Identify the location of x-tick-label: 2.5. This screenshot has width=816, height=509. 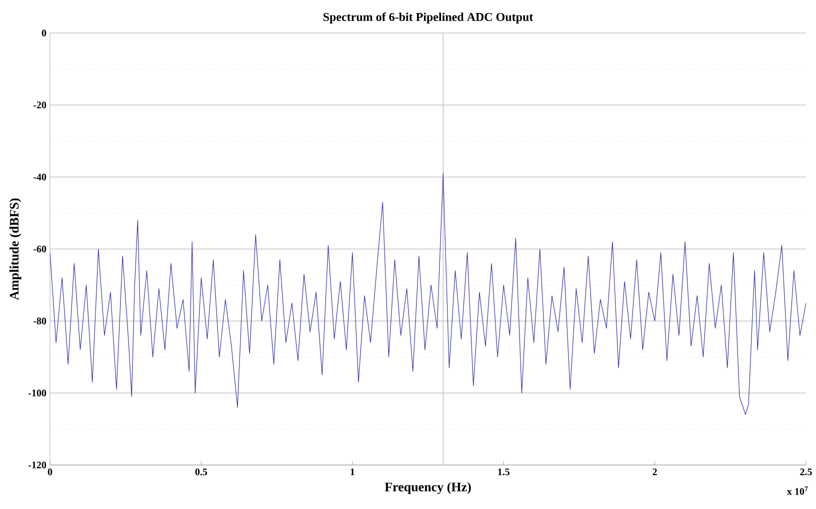
(806, 472).